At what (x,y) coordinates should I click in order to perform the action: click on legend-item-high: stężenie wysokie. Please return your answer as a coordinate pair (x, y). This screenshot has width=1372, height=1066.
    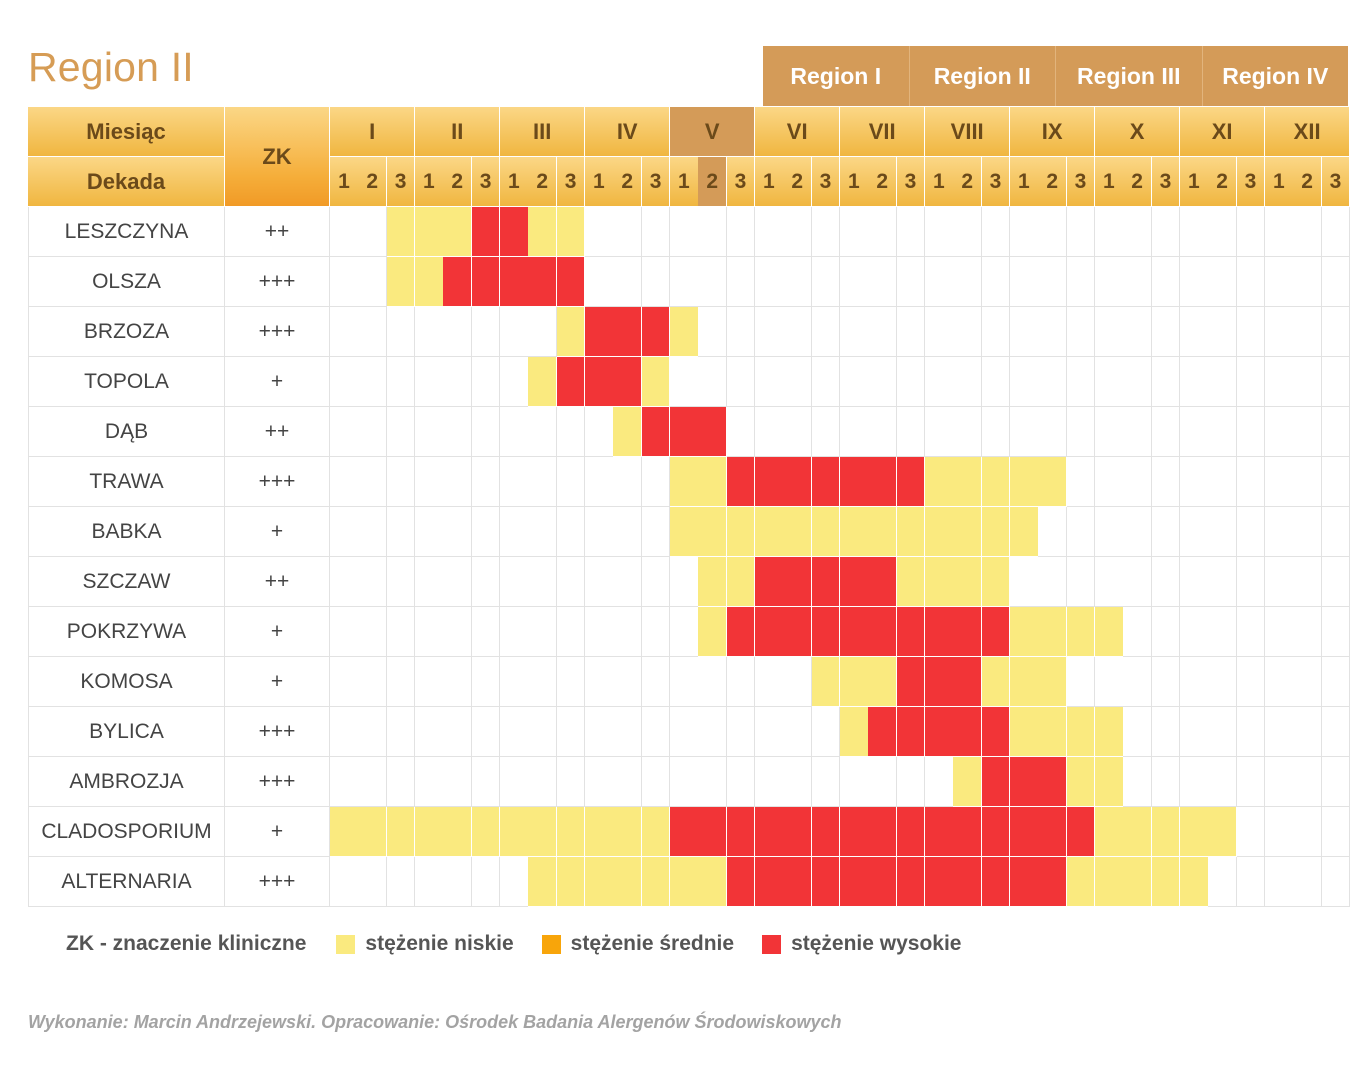
    Looking at the image, I should click on (861, 944).